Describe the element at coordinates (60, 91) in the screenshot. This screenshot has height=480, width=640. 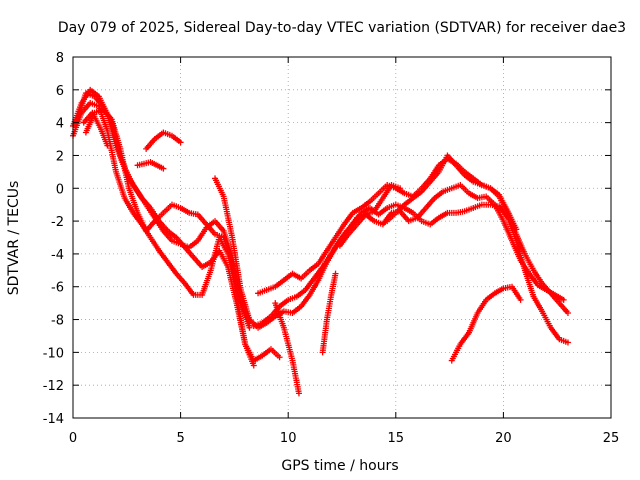
I see `y-tick-label: 6` at that location.